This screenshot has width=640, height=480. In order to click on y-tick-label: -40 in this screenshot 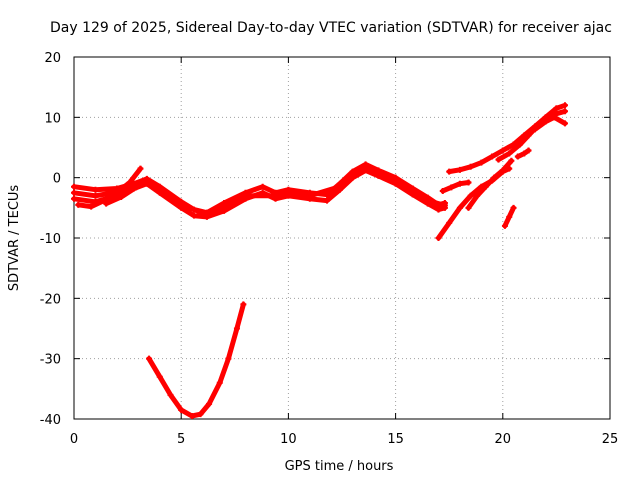, I will do `click(50, 420)`.